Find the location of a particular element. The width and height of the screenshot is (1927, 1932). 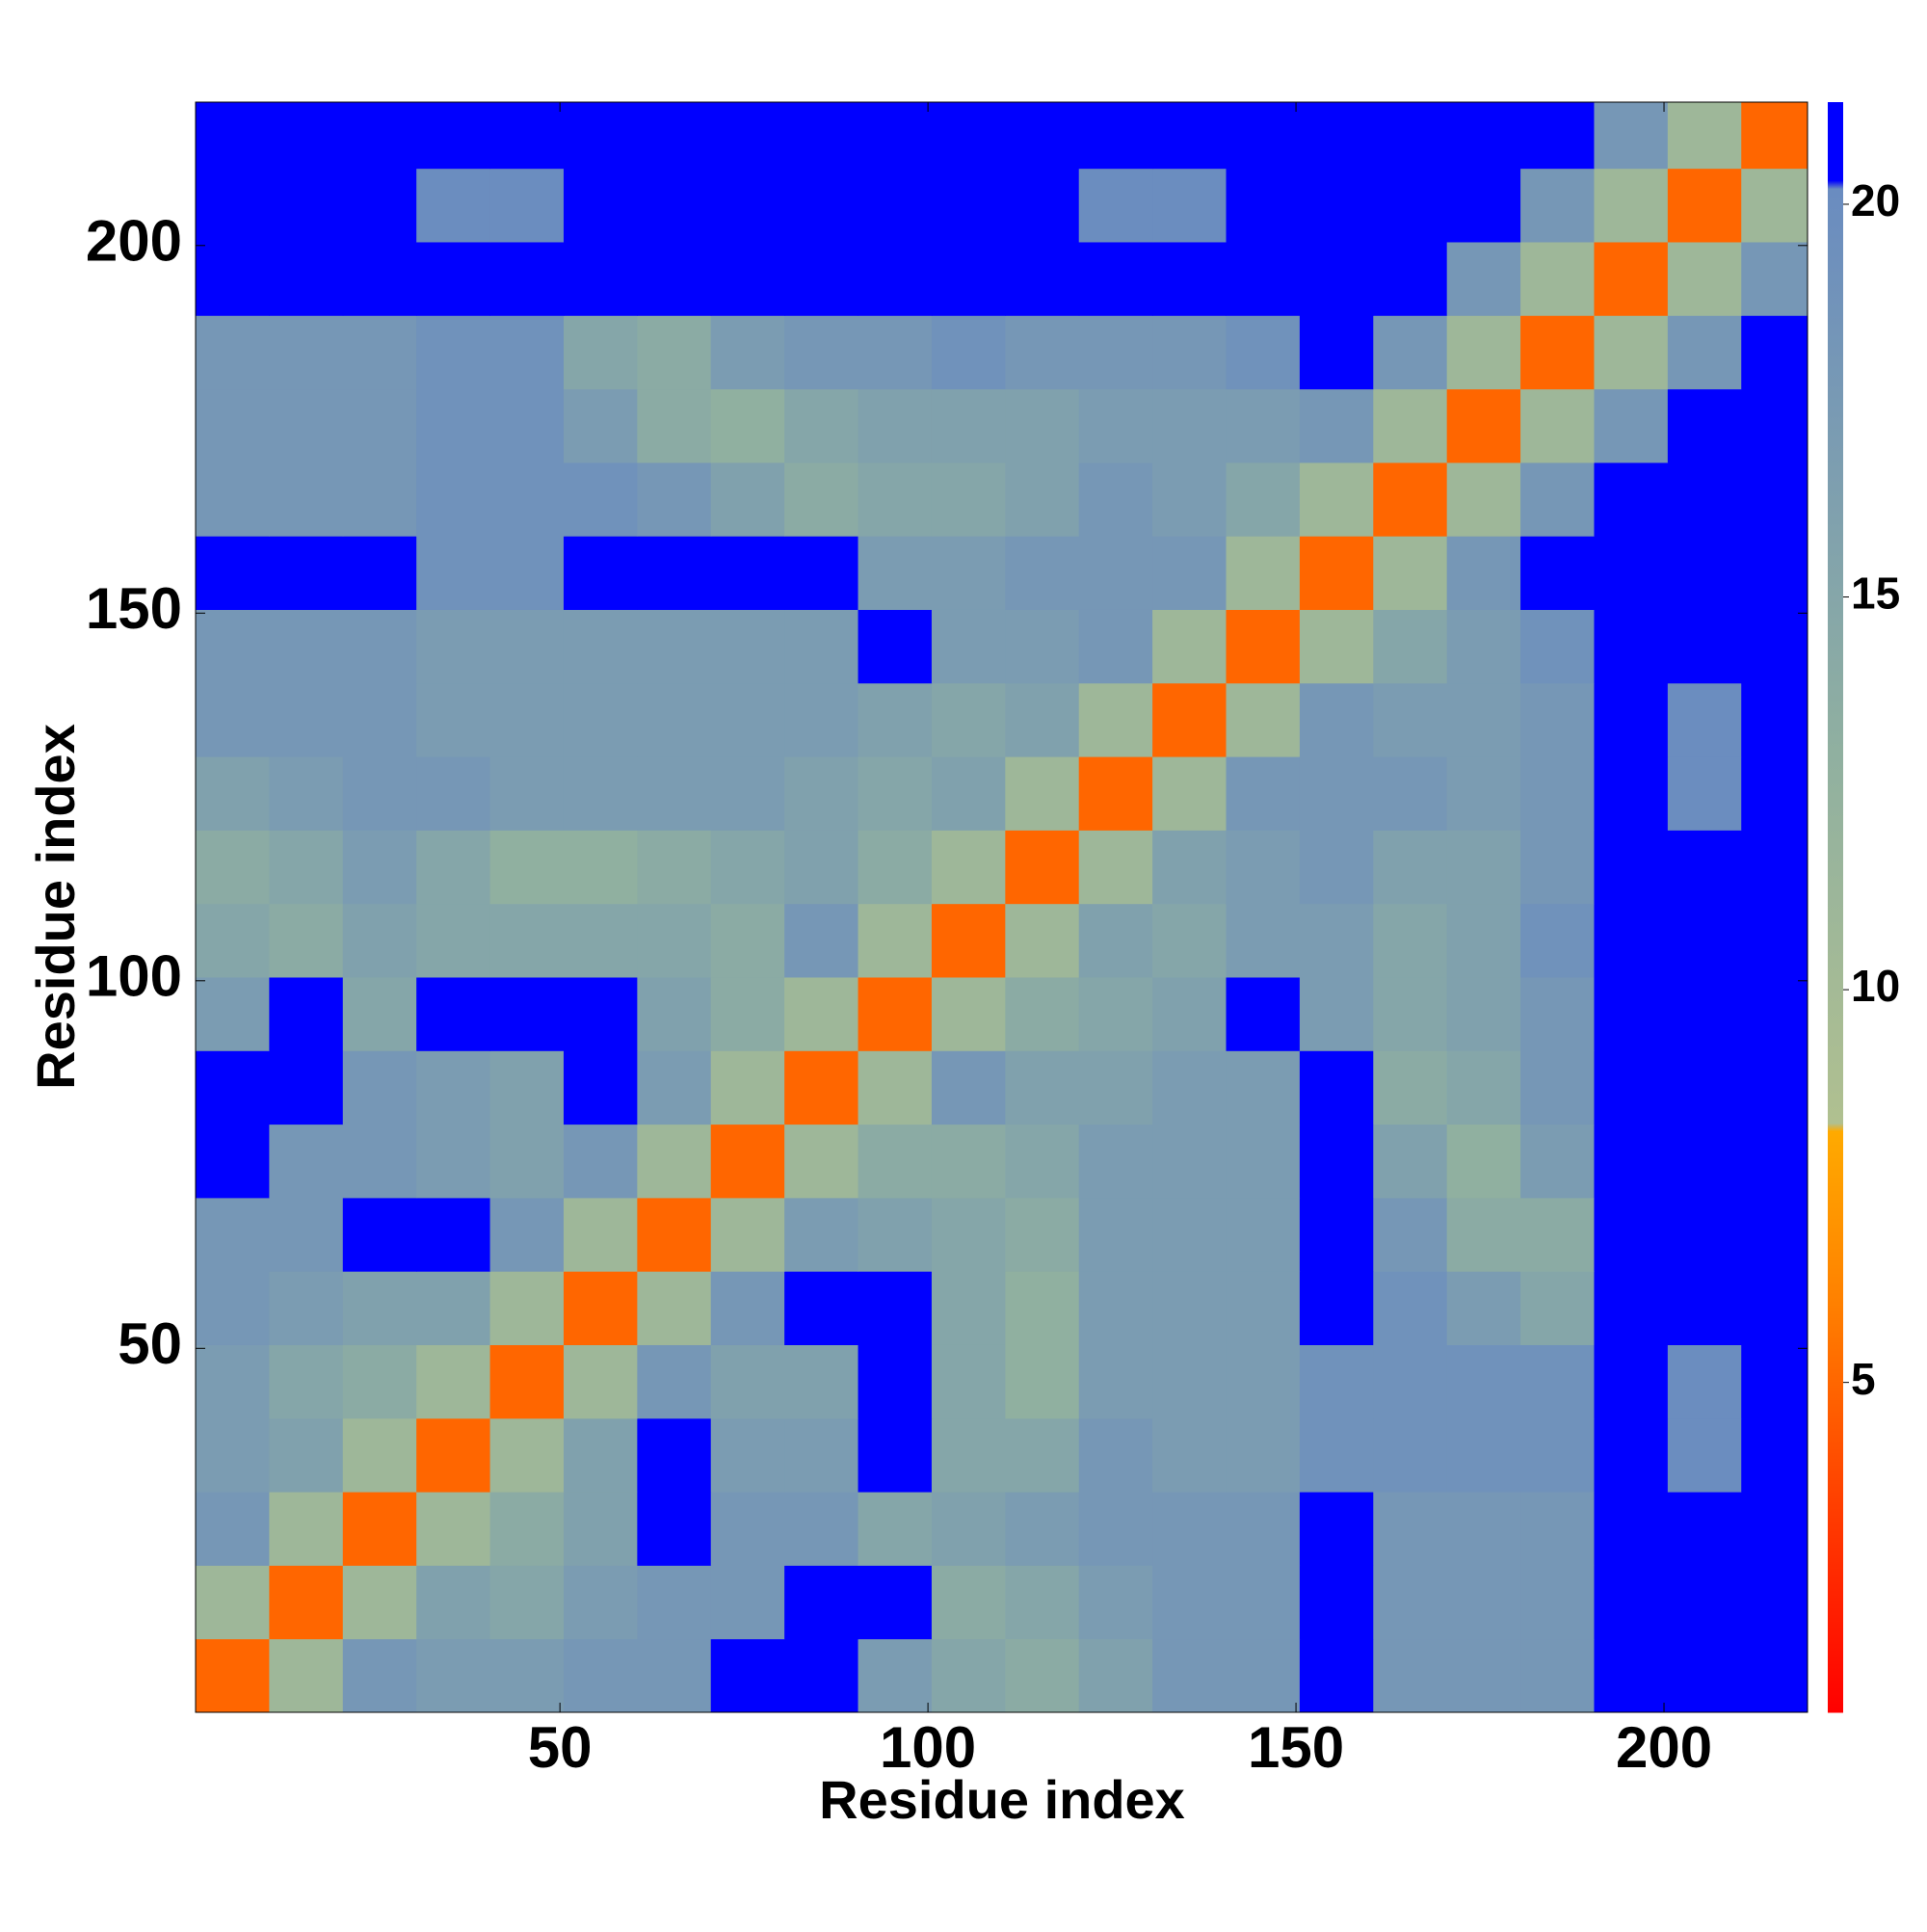

colorbar-tick-label: 10 is located at coordinates (1875, 986).